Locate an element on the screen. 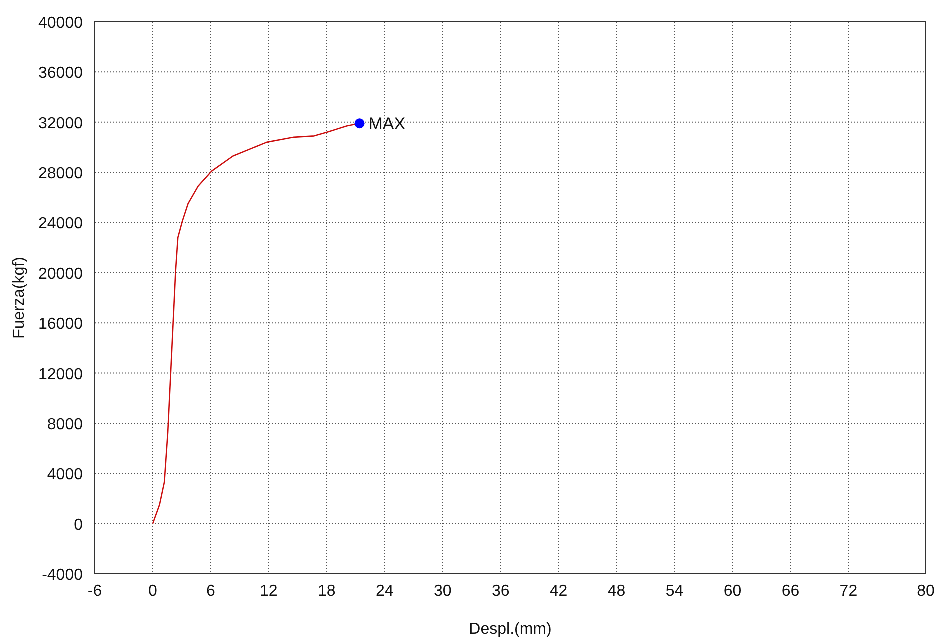  x-tick-label: 36 is located at coordinates (501, 591).